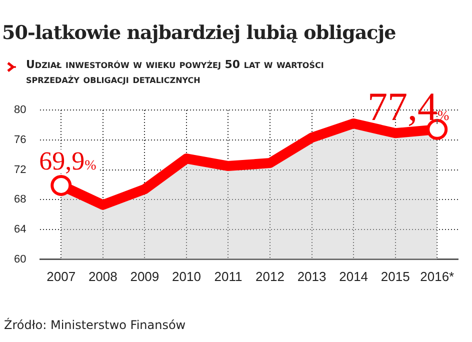  I want to click on y-tick-label: 72, so click(20, 170).